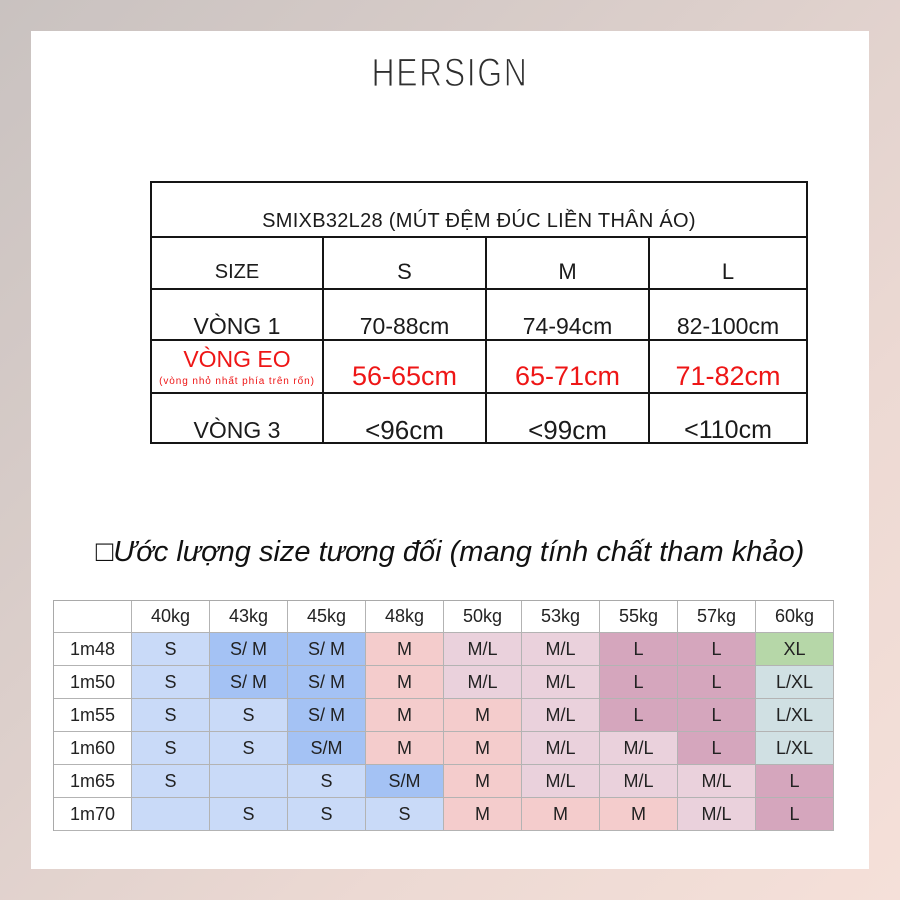 This screenshot has width=900, height=900. Describe the element at coordinates (566, 314) in the screenshot. I see `measure-value-m: 74-94cm` at that location.